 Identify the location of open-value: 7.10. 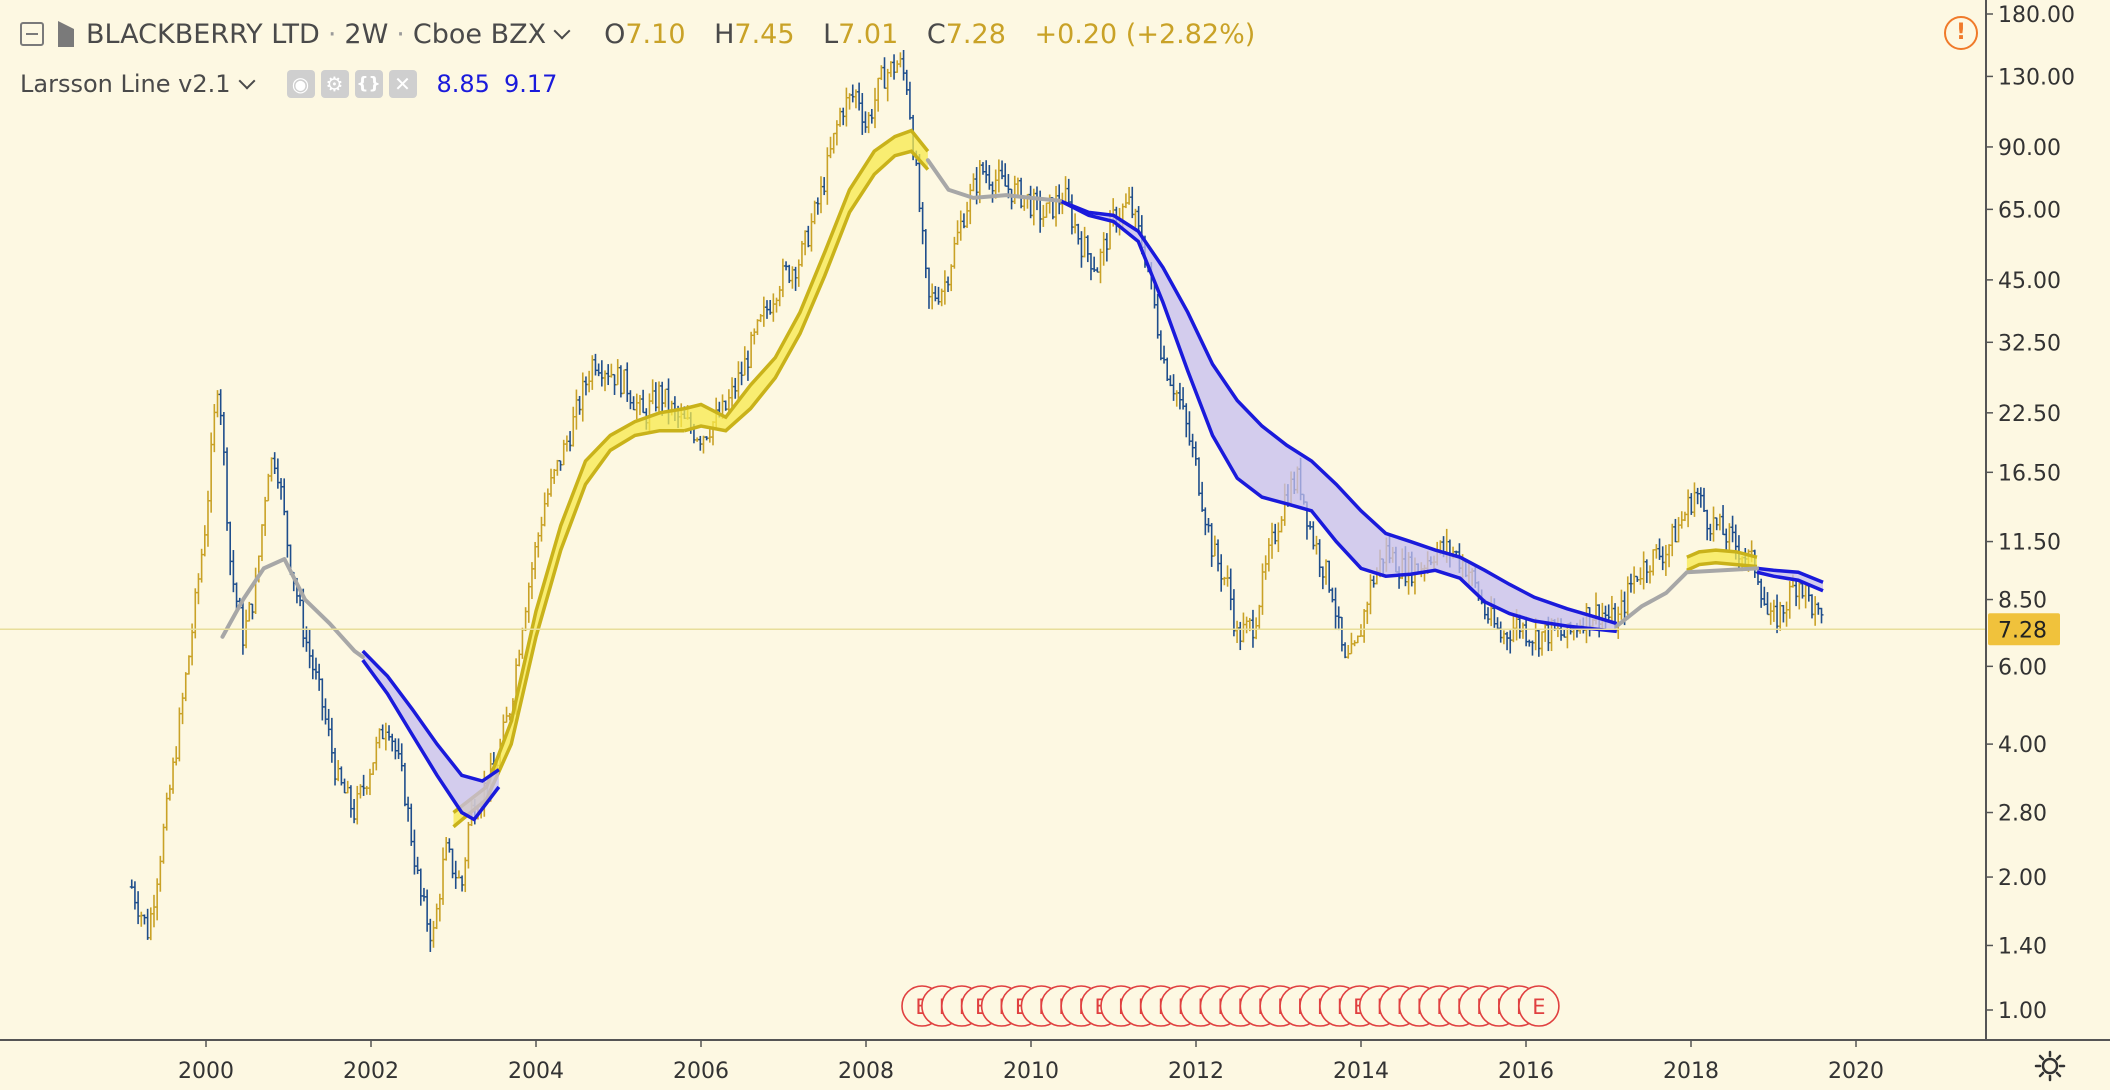
(655, 34).